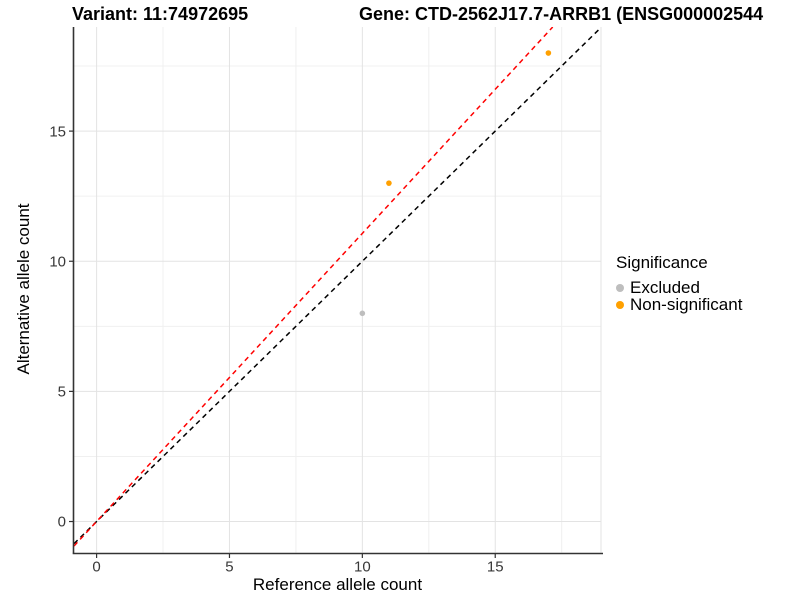  I want to click on legend-item-non-significant: Non-significant, so click(679, 304).